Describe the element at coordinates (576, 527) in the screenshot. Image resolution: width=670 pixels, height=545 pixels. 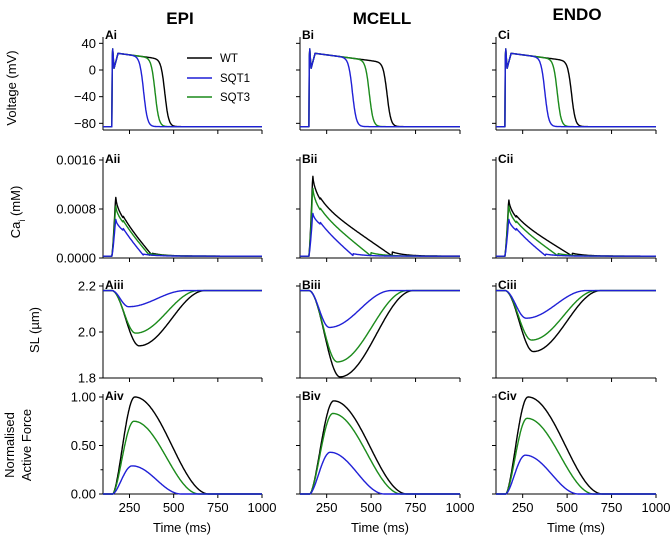
I see `x-axis-title-endo: Time (ms)` at that location.